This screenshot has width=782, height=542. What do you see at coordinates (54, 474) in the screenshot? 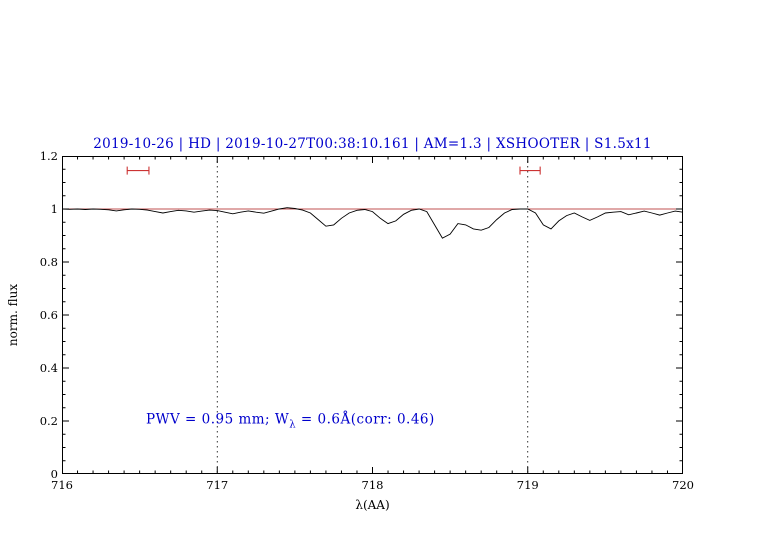
I see `y-tick-label: 0` at bounding box center [54, 474].